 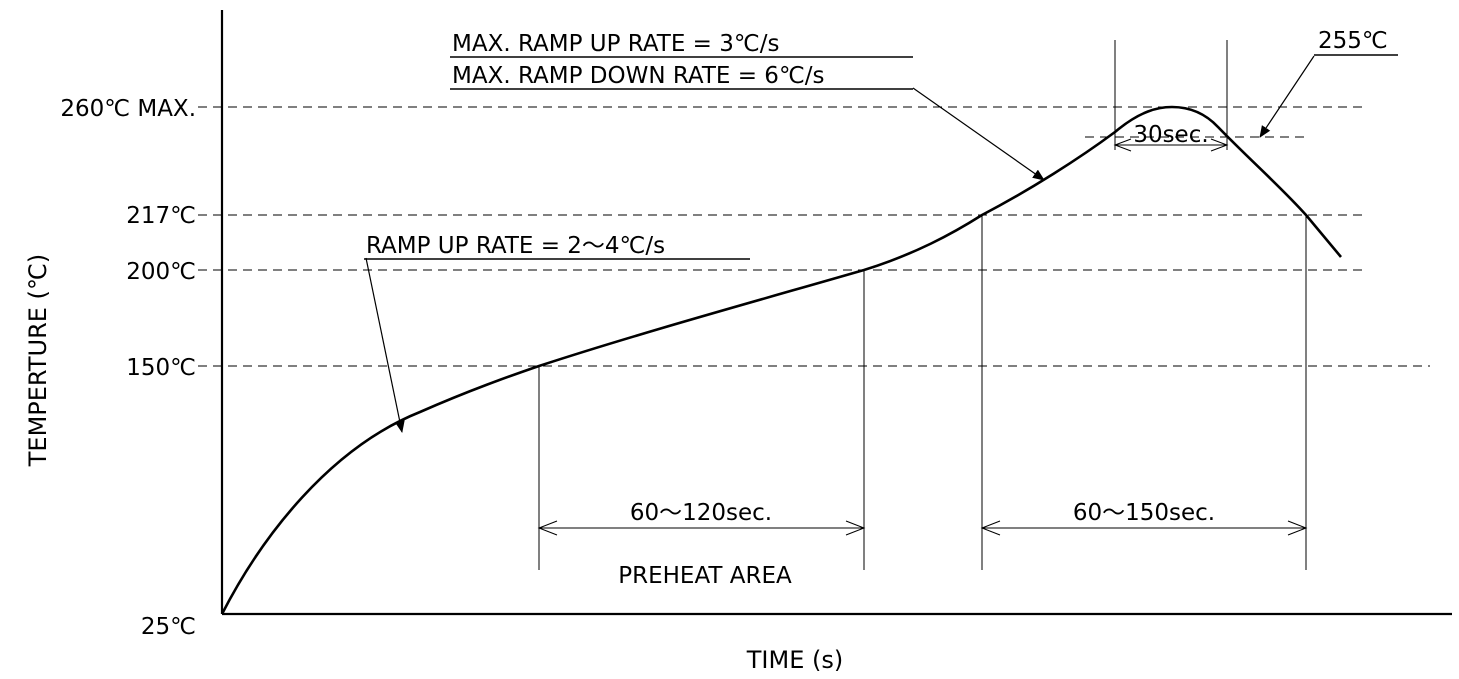 I want to click on time-above-255-label: 30sec., so click(x=1170, y=135).